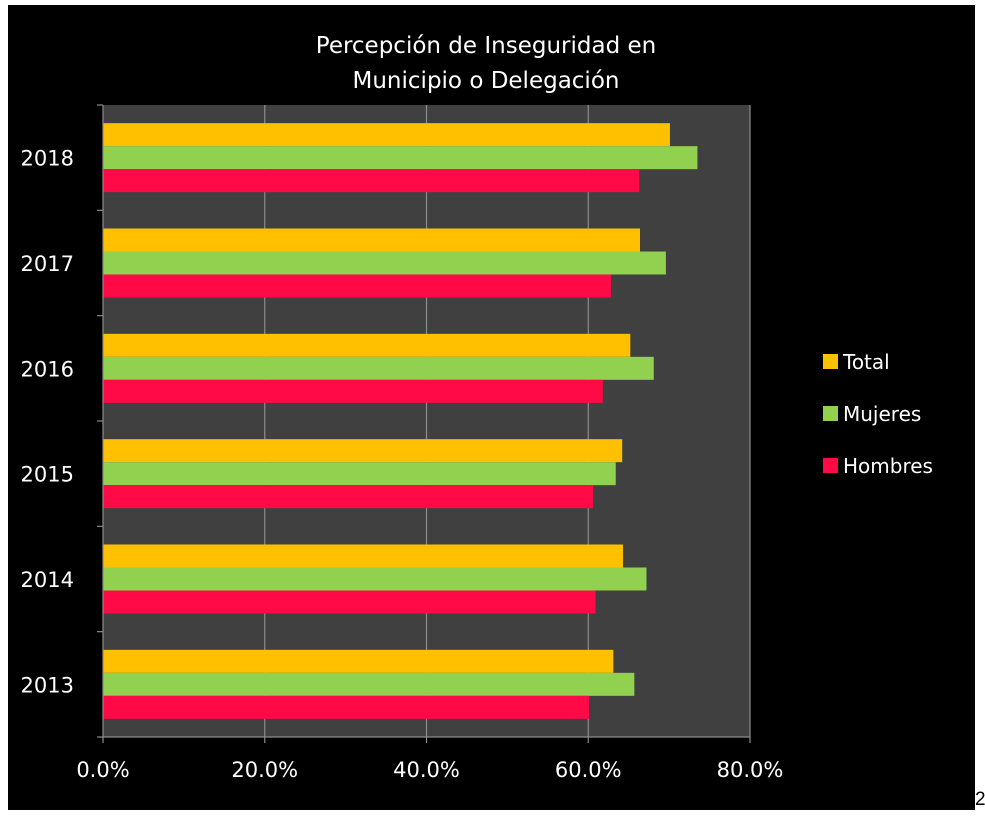 This screenshot has width=985, height=816. I want to click on y-tick-label: 2015, so click(47, 475).